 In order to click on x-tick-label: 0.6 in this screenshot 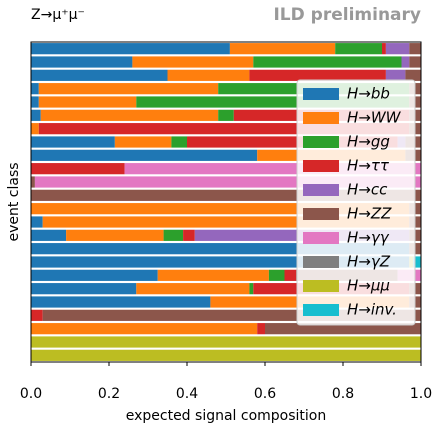, I will do `click(265, 394)`.